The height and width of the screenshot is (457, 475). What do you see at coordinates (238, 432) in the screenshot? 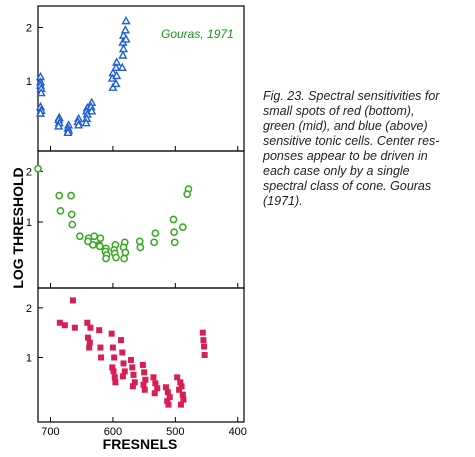
I see `x-tick-label: 400` at bounding box center [238, 432].